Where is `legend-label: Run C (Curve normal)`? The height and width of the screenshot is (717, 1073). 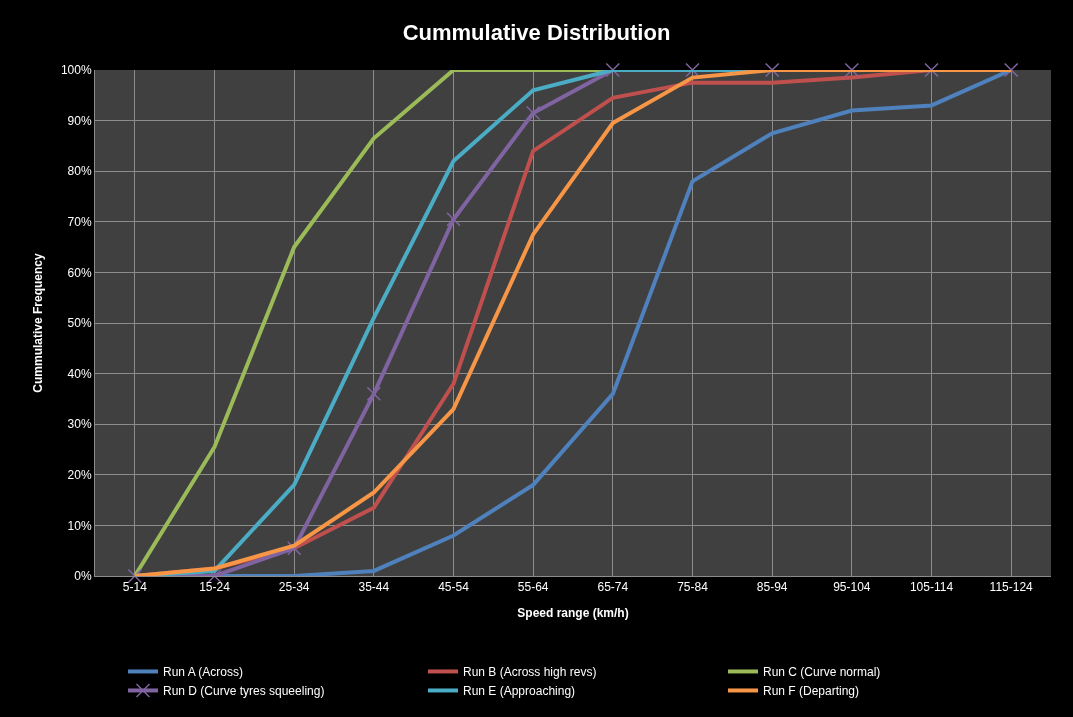
legend-label: Run C (Curve normal) is located at coordinates (822, 672).